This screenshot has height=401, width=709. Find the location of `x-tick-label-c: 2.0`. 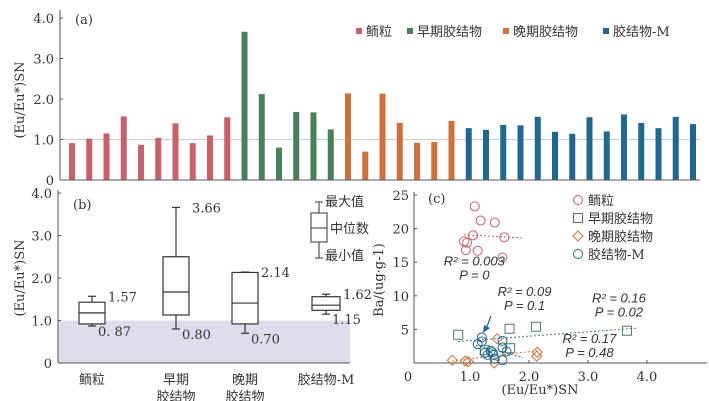

x-tick-label-c: 2.0 is located at coordinates (529, 377).